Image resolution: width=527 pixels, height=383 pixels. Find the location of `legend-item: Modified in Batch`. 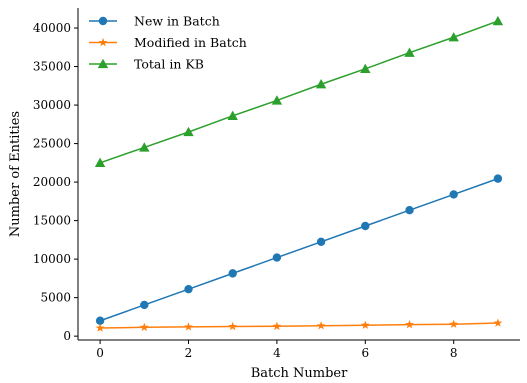

legend-item: Modified in Batch is located at coordinates (168, 42).